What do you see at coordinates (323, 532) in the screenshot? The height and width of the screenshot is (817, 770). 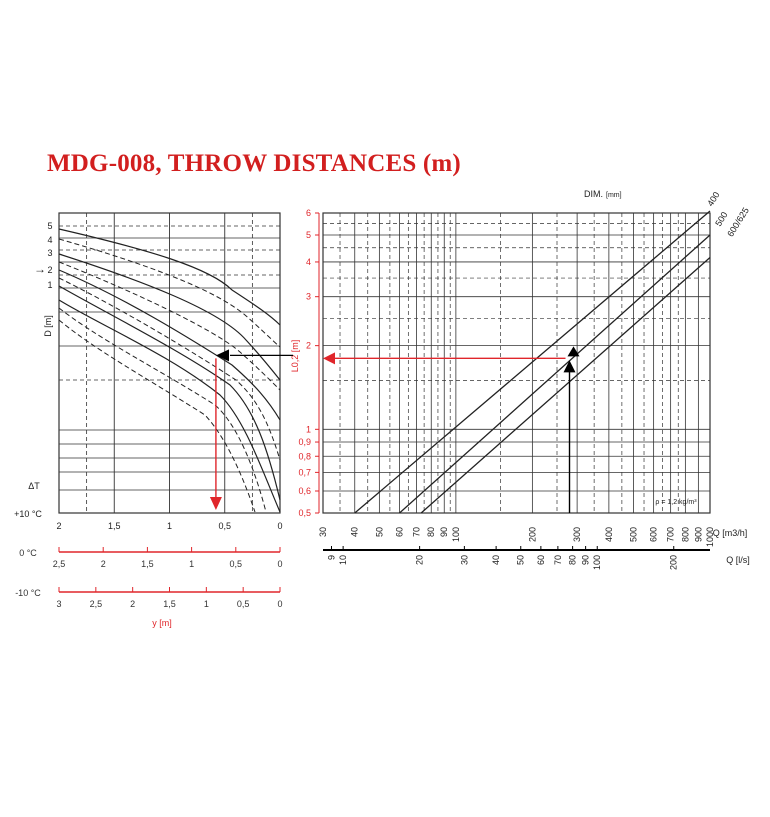 I see `q-m3h-tick-label-0: 30` at bounding box center [323, 532].